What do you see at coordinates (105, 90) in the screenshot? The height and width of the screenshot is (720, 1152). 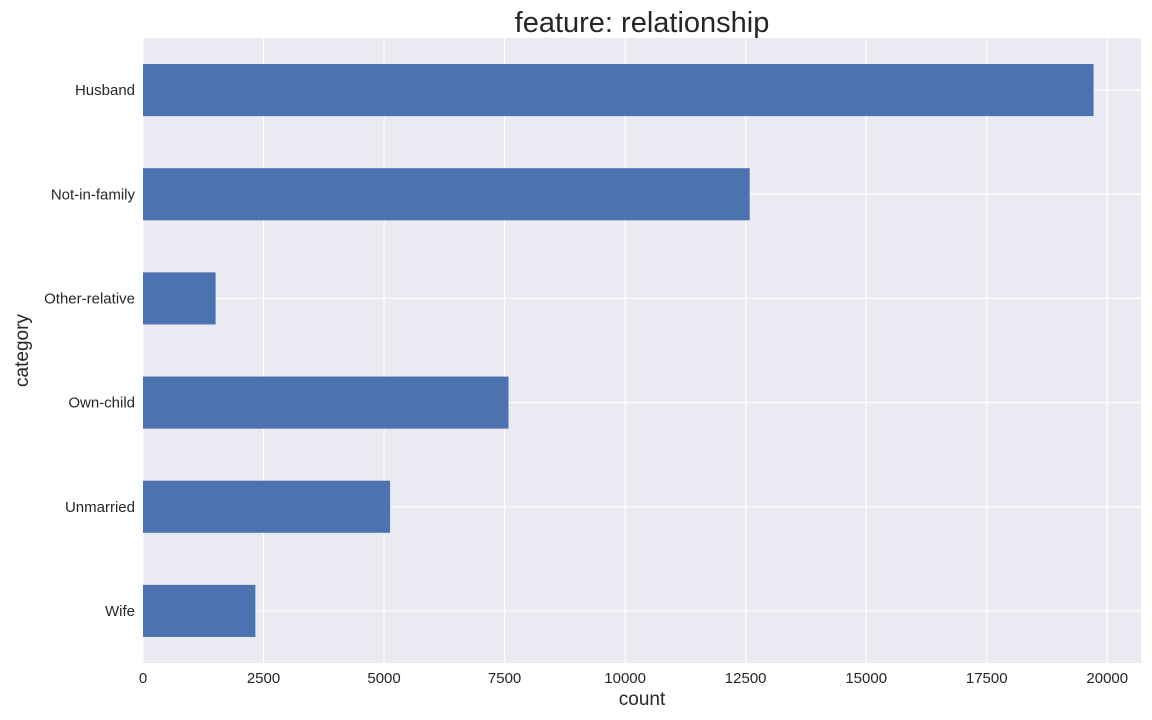 I see `y-tick-label: Husband` at bounding box center [105, 90].